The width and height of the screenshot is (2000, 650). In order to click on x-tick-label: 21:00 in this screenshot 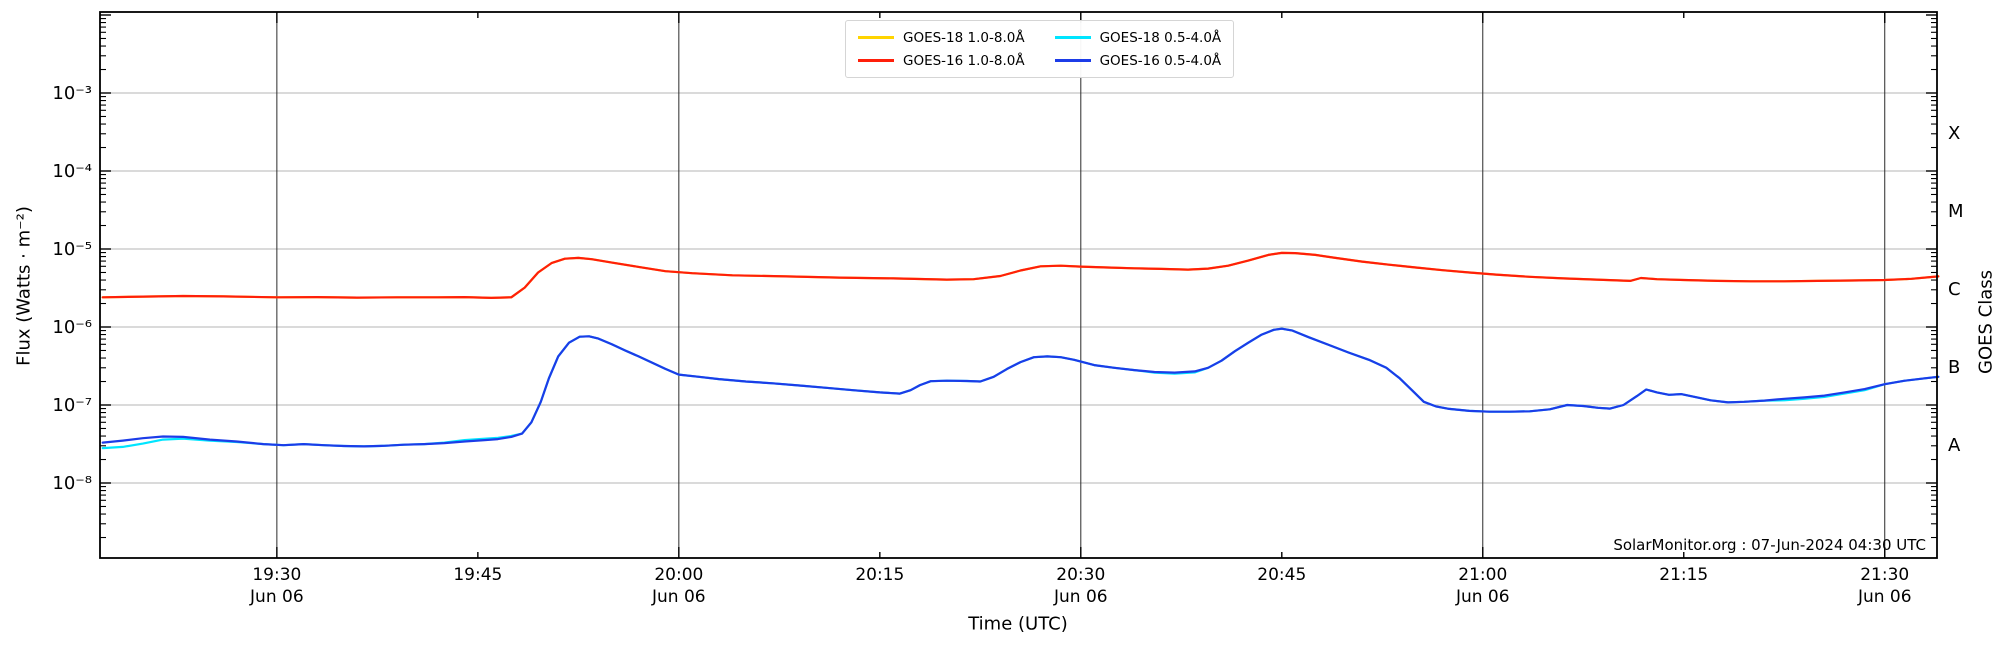, I will do `click(1482, 575)`.